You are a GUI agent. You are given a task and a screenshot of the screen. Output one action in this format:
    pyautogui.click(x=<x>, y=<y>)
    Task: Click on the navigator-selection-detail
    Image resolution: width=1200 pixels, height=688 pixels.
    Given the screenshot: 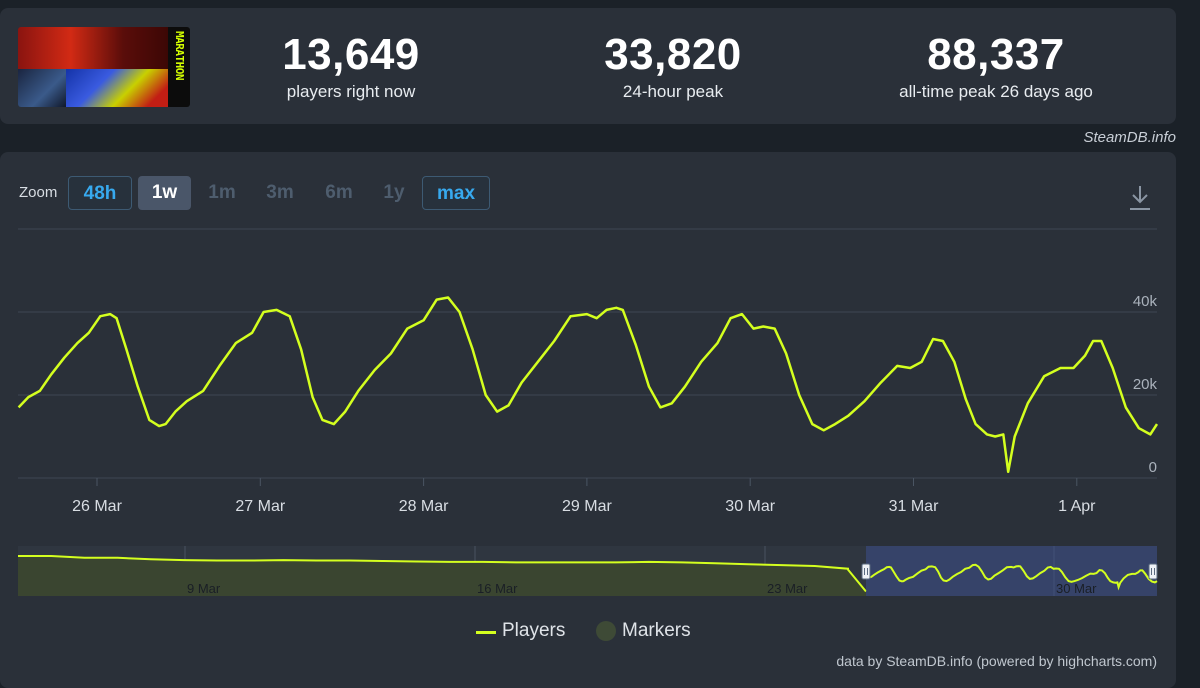 What is the action you would take?
    pyautogui.click(x=1011, y=577)
    